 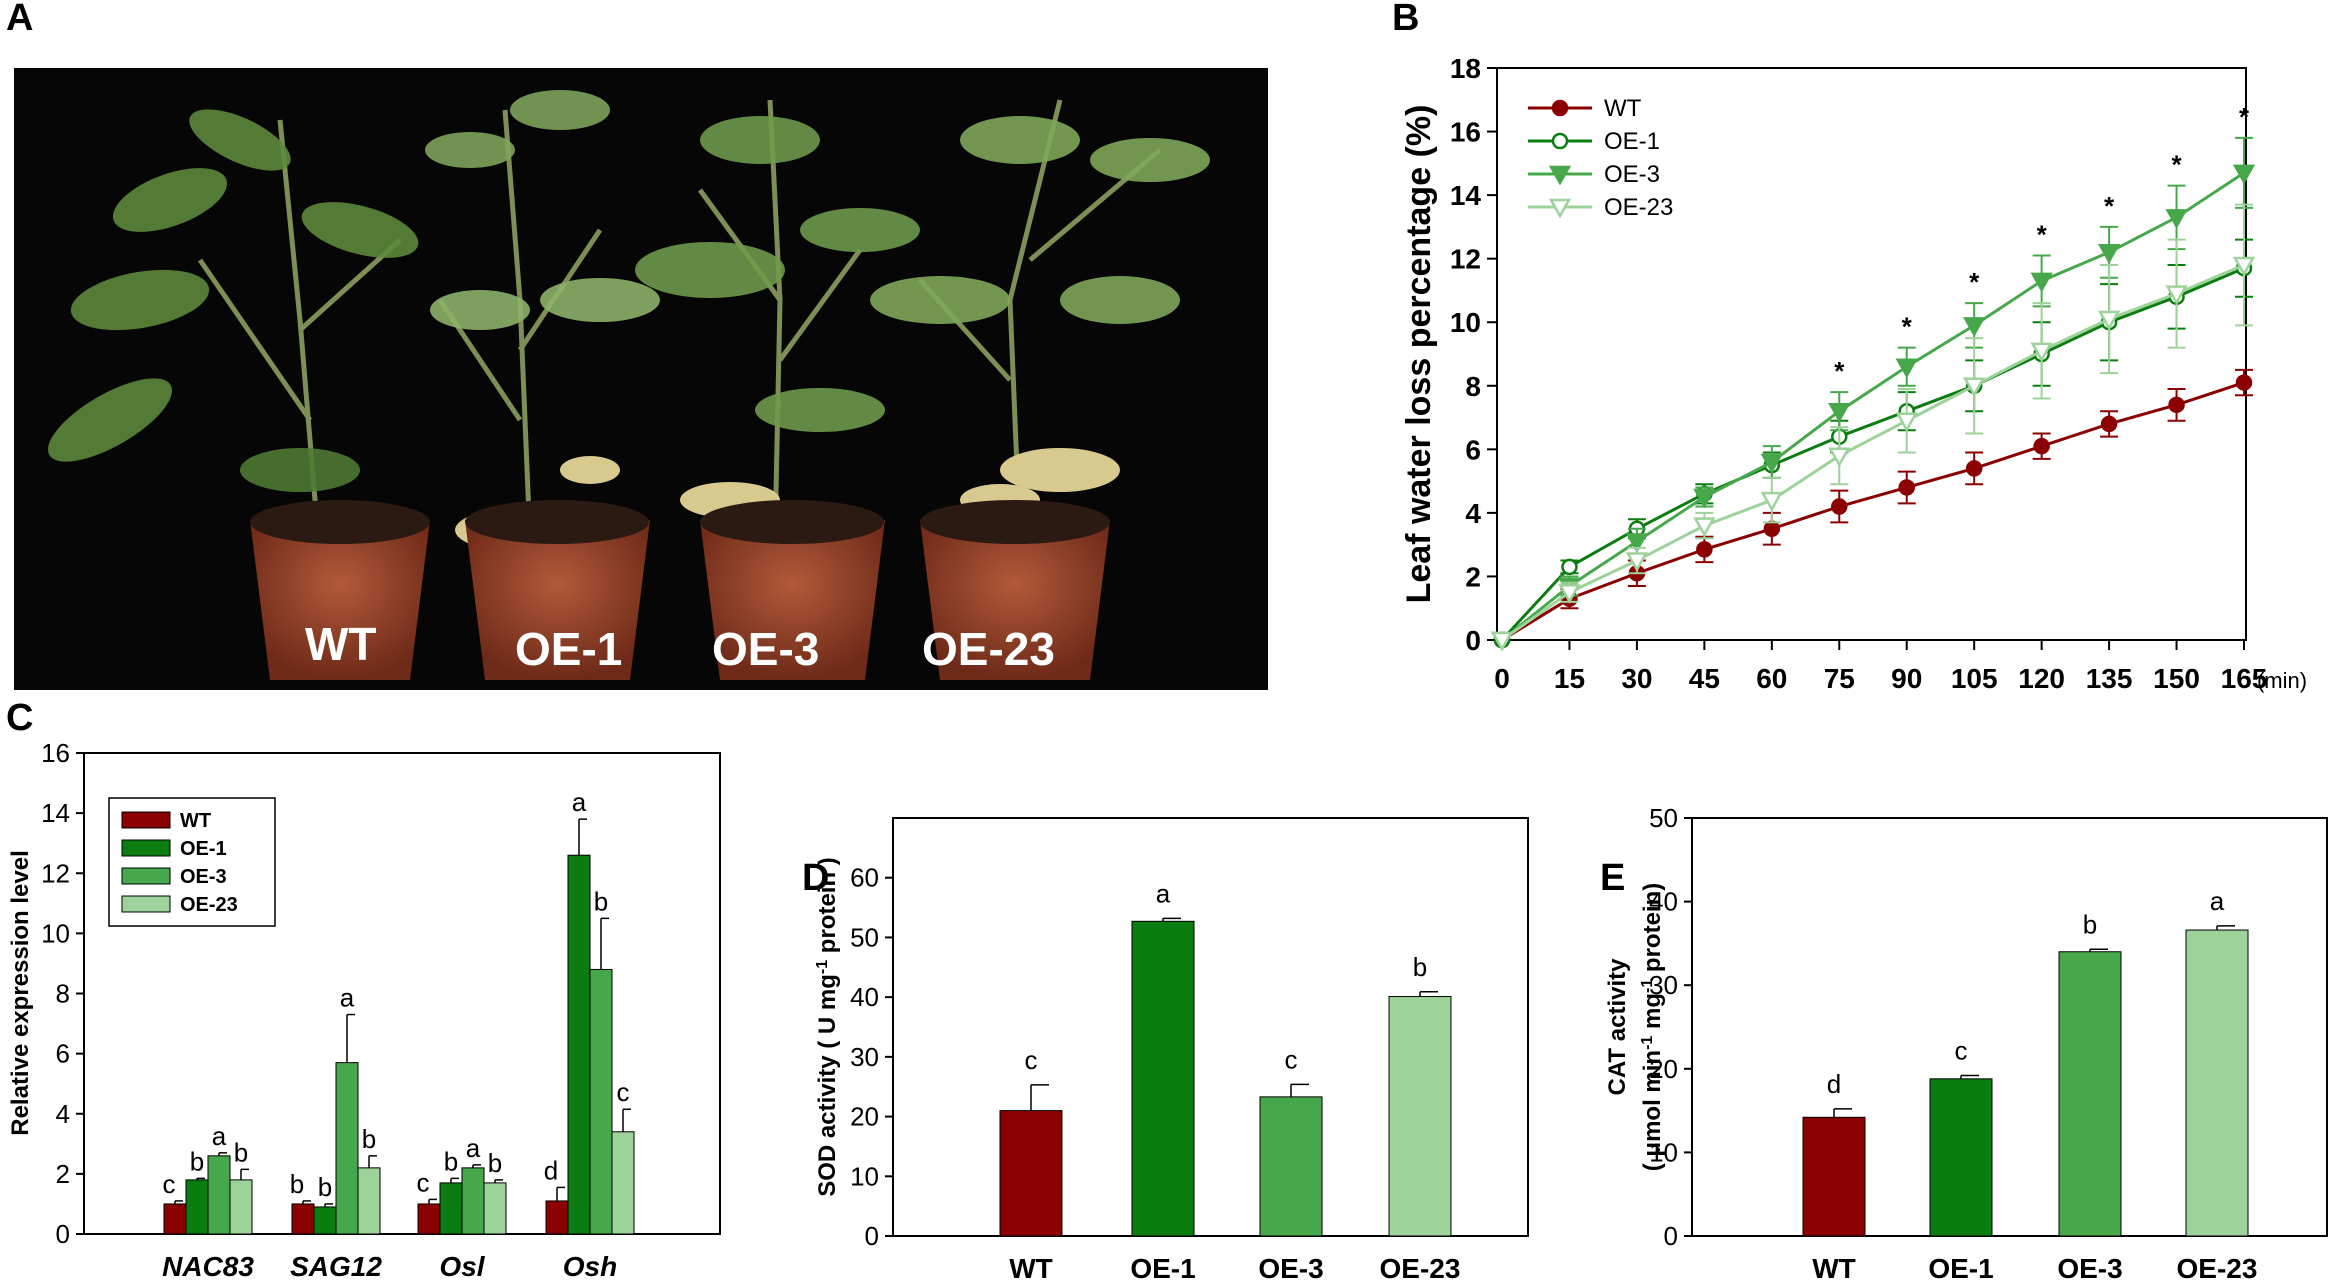 What do you see at coordinates (1663, 902) in the screenshot?
I see `chart-e-ytick-label: 40` at bounding box center [1663, 902].